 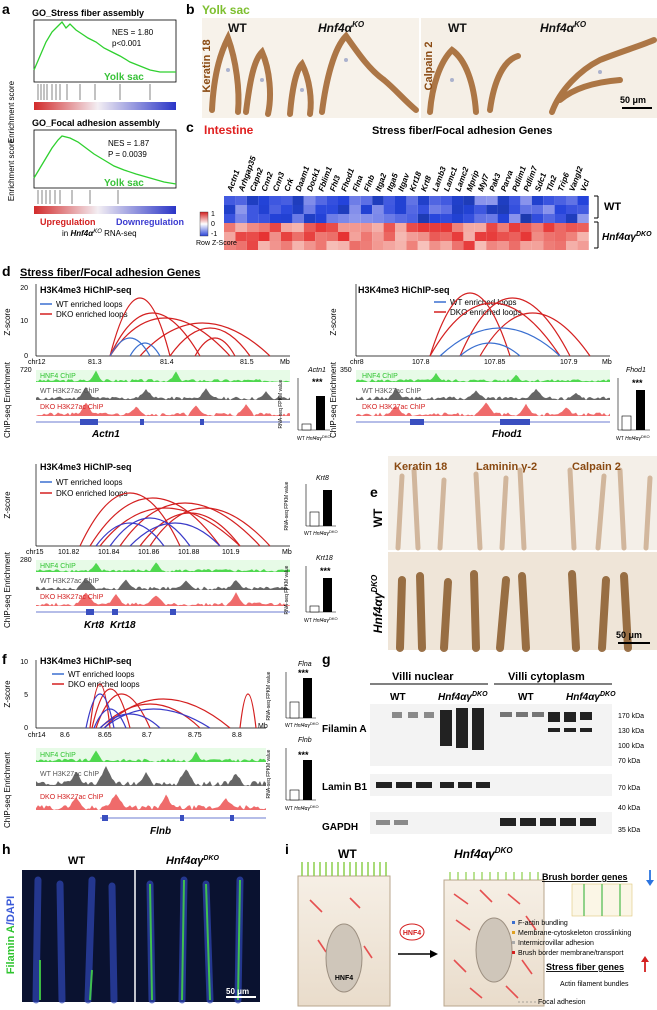 What do you see at coordinates (475, 926) in the screenshot?
I see `panel-i-model: WT Hnf4αγDKO HNF4 HNF4` at bounding box center [475, 926].